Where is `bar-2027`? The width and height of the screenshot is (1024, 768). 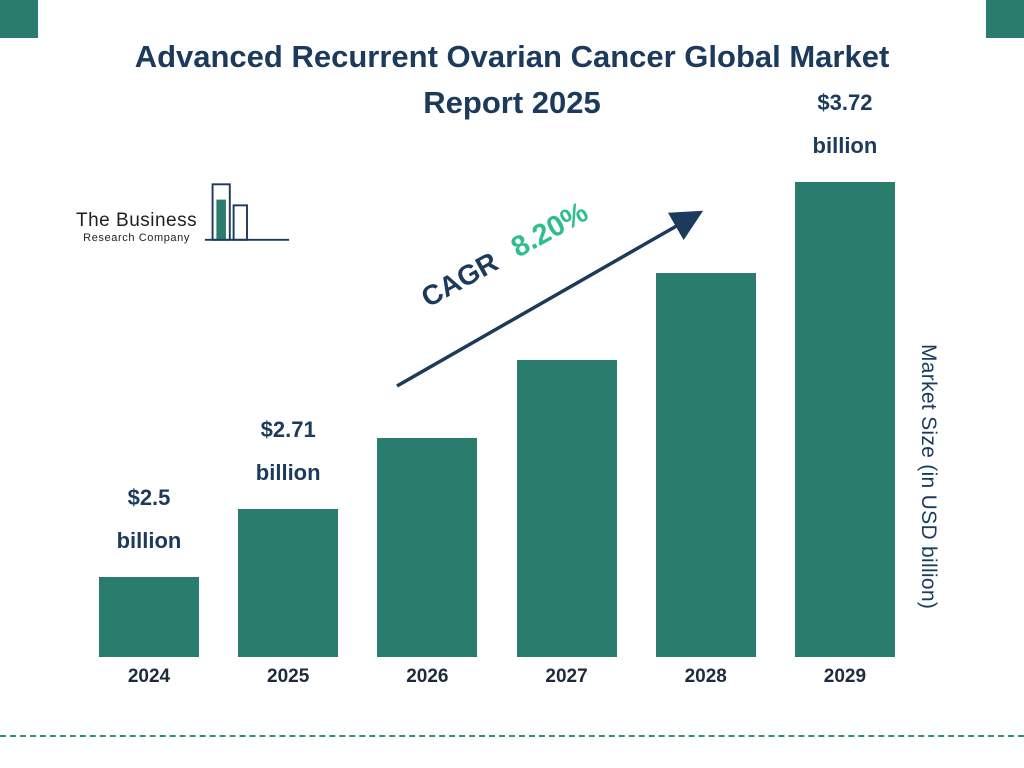
bar-2027 is located at coordinates (566, 508).